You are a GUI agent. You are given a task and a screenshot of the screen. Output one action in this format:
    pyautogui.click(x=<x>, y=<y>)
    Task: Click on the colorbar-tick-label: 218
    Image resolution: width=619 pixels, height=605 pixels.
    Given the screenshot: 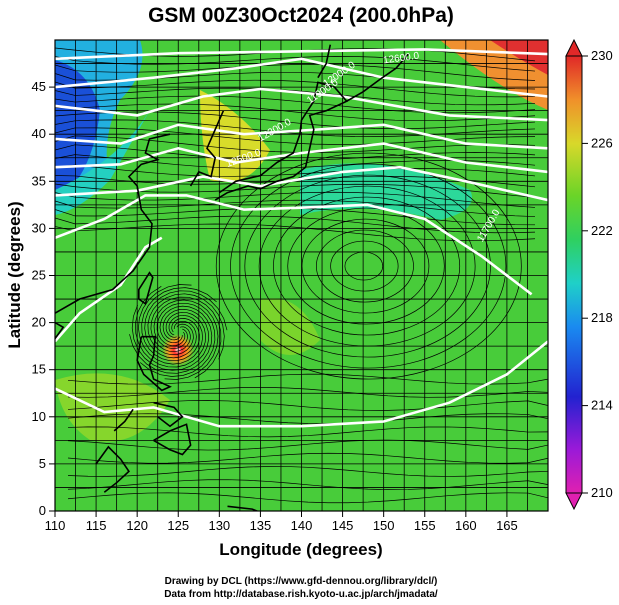 What is the action you would take?
    pyautogui.click(x=602, y=317)
    